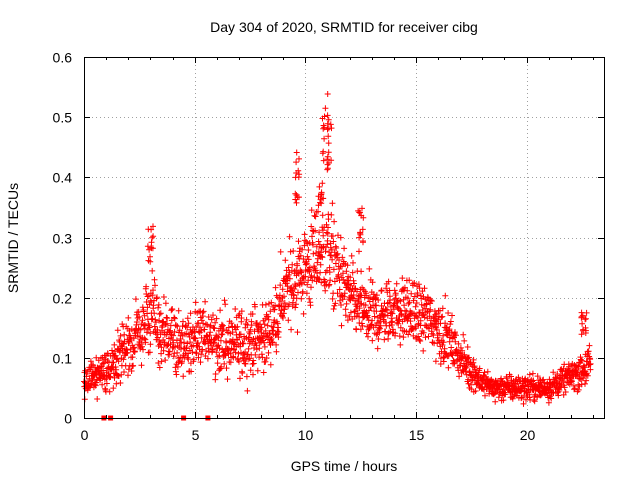 This screenshot has width=640, height=480. I want to click on x-tick-label: 10, so click(306, 435).